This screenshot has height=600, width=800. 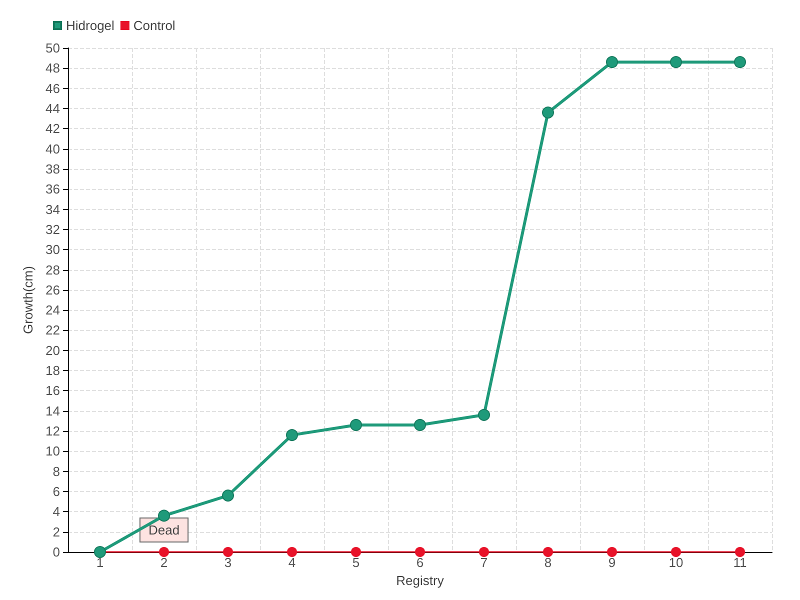 I want to click on y-tick-label: 36, so click(x=53, y=189).